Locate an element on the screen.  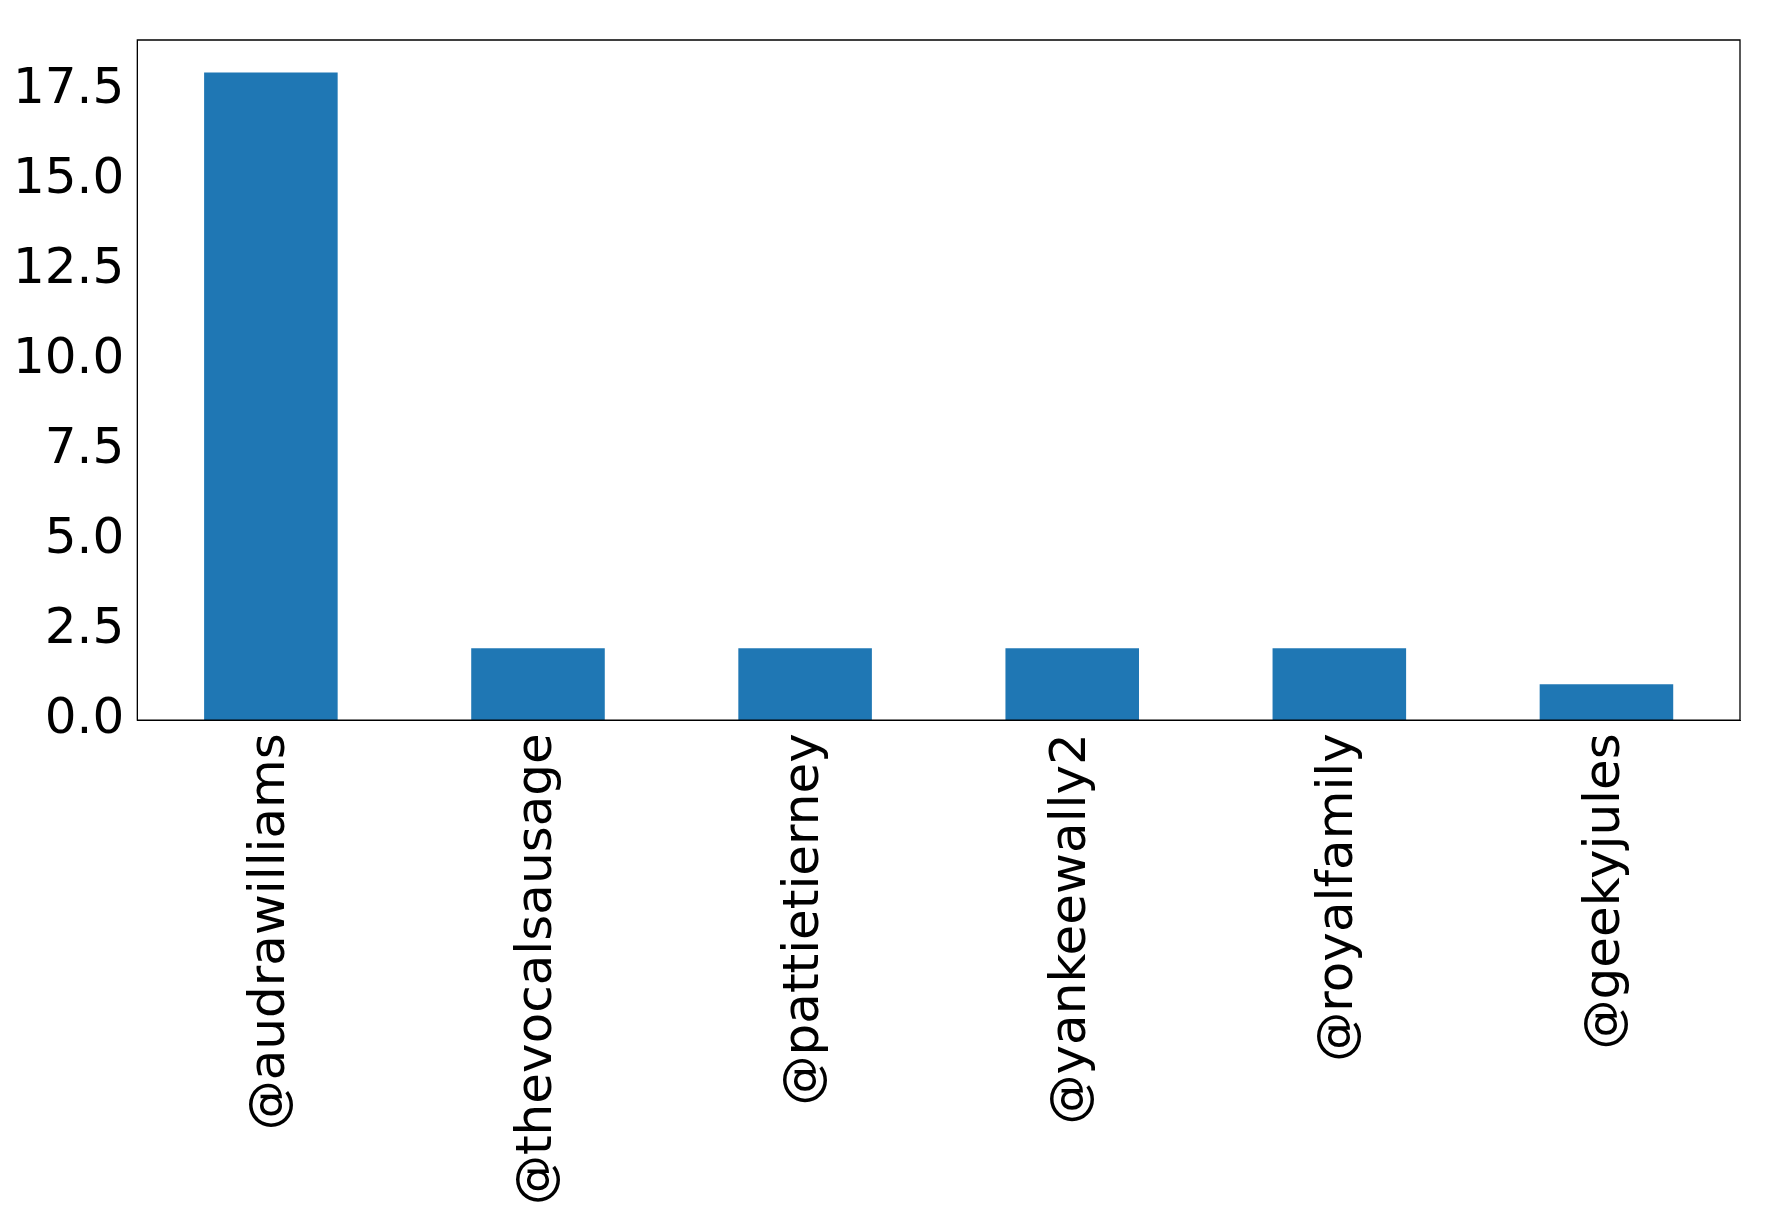
y-tick-label: 12.5 is located at coordinates (69, 266).